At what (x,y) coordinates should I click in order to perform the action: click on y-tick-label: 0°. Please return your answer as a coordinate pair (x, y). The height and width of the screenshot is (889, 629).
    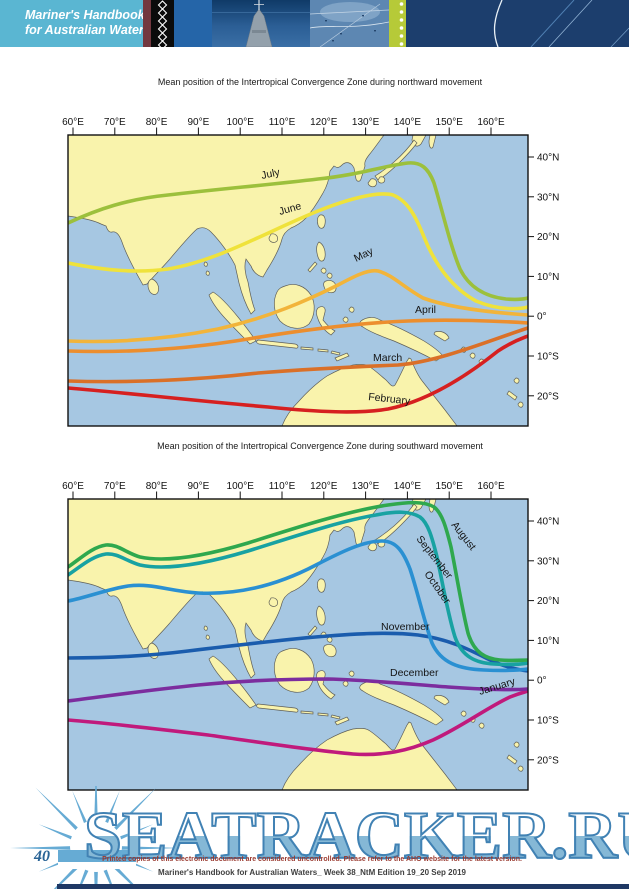
    Looking at the image, I should click on (542, 317).